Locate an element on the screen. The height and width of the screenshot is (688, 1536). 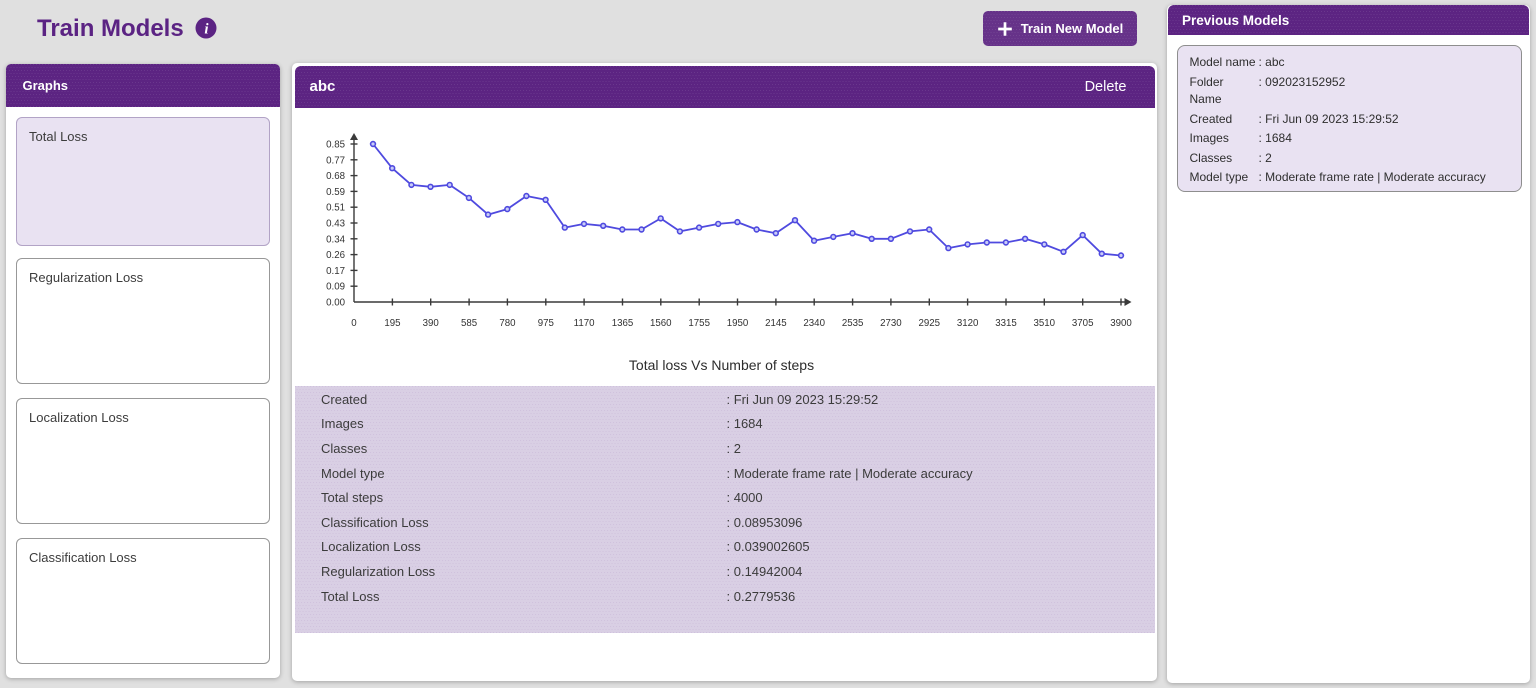
svg-text: 0.09 is located at coordinates (335, 287).